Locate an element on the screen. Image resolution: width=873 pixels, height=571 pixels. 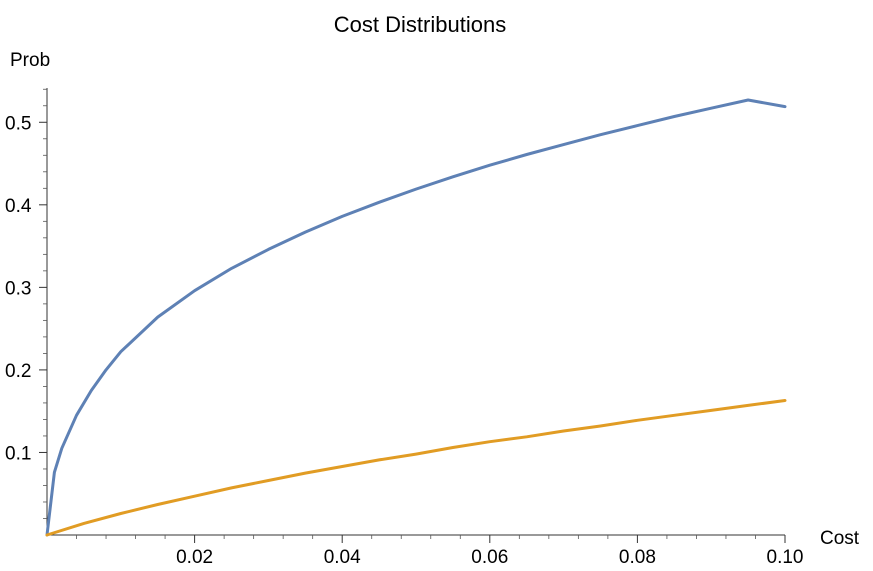
y-ticks: 0.1 0.2 0.3 0.4 0.5 is located at coordinates (26, 288).